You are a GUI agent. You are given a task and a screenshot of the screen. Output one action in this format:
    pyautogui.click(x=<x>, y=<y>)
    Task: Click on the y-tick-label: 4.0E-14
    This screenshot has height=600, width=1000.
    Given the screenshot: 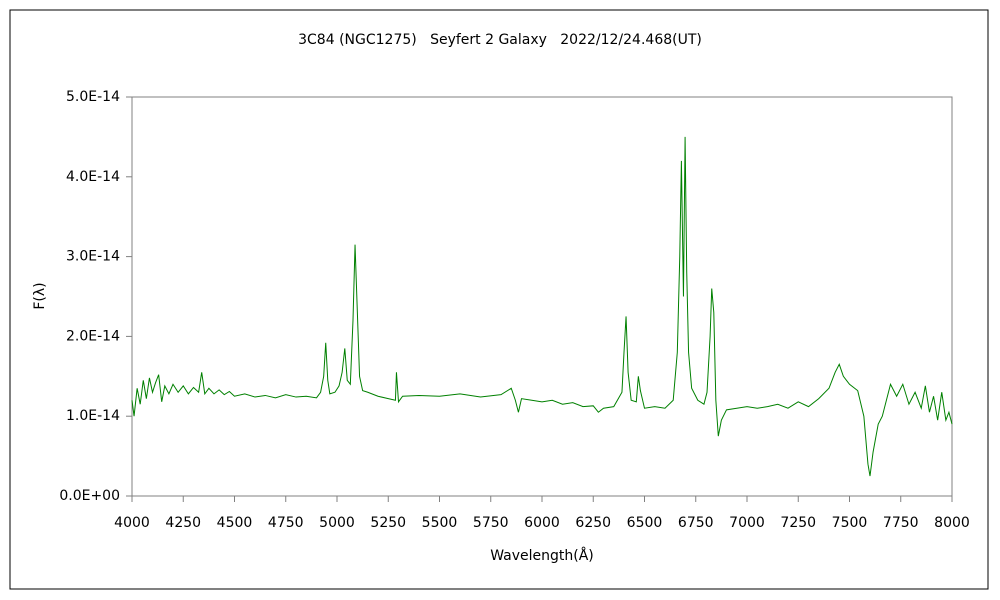 What is the action you would take?
    pyautogui.click(x=93, y=177)
    